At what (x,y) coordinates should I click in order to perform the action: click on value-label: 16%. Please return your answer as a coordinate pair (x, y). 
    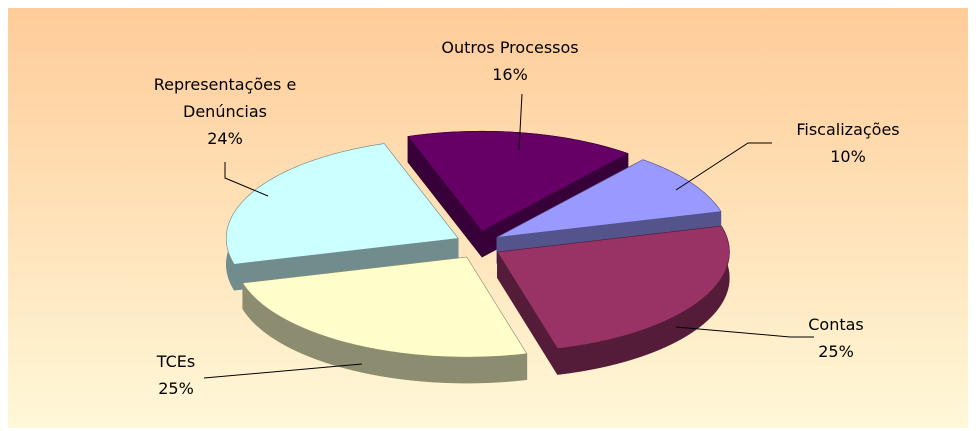
    Looking at the image, I should click on (510, 74).